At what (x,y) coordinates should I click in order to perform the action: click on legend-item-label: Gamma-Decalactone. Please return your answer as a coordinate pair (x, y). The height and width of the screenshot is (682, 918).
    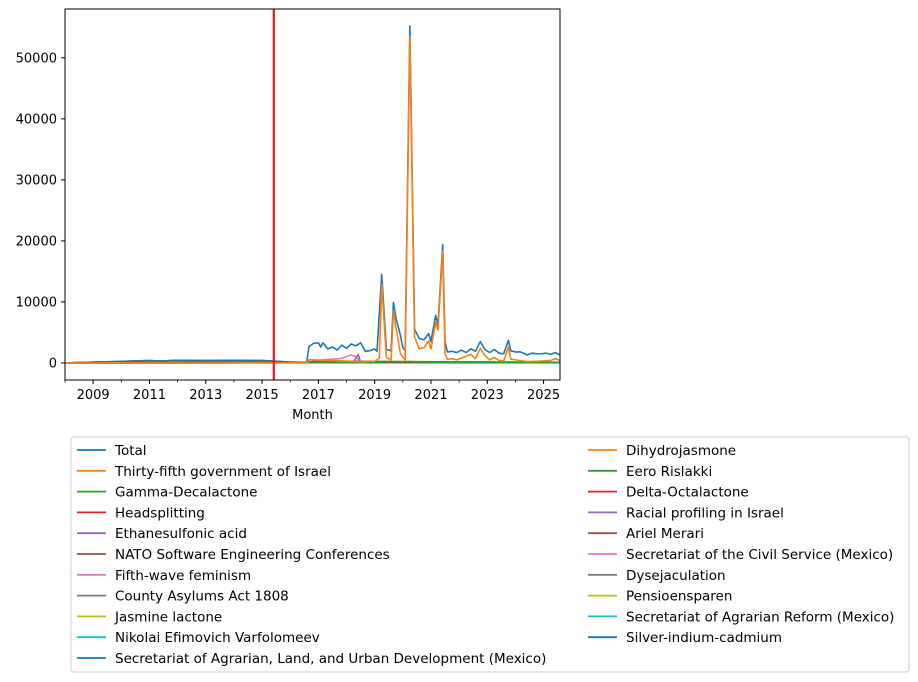
    Looking at the image, I should click on (186, 493).